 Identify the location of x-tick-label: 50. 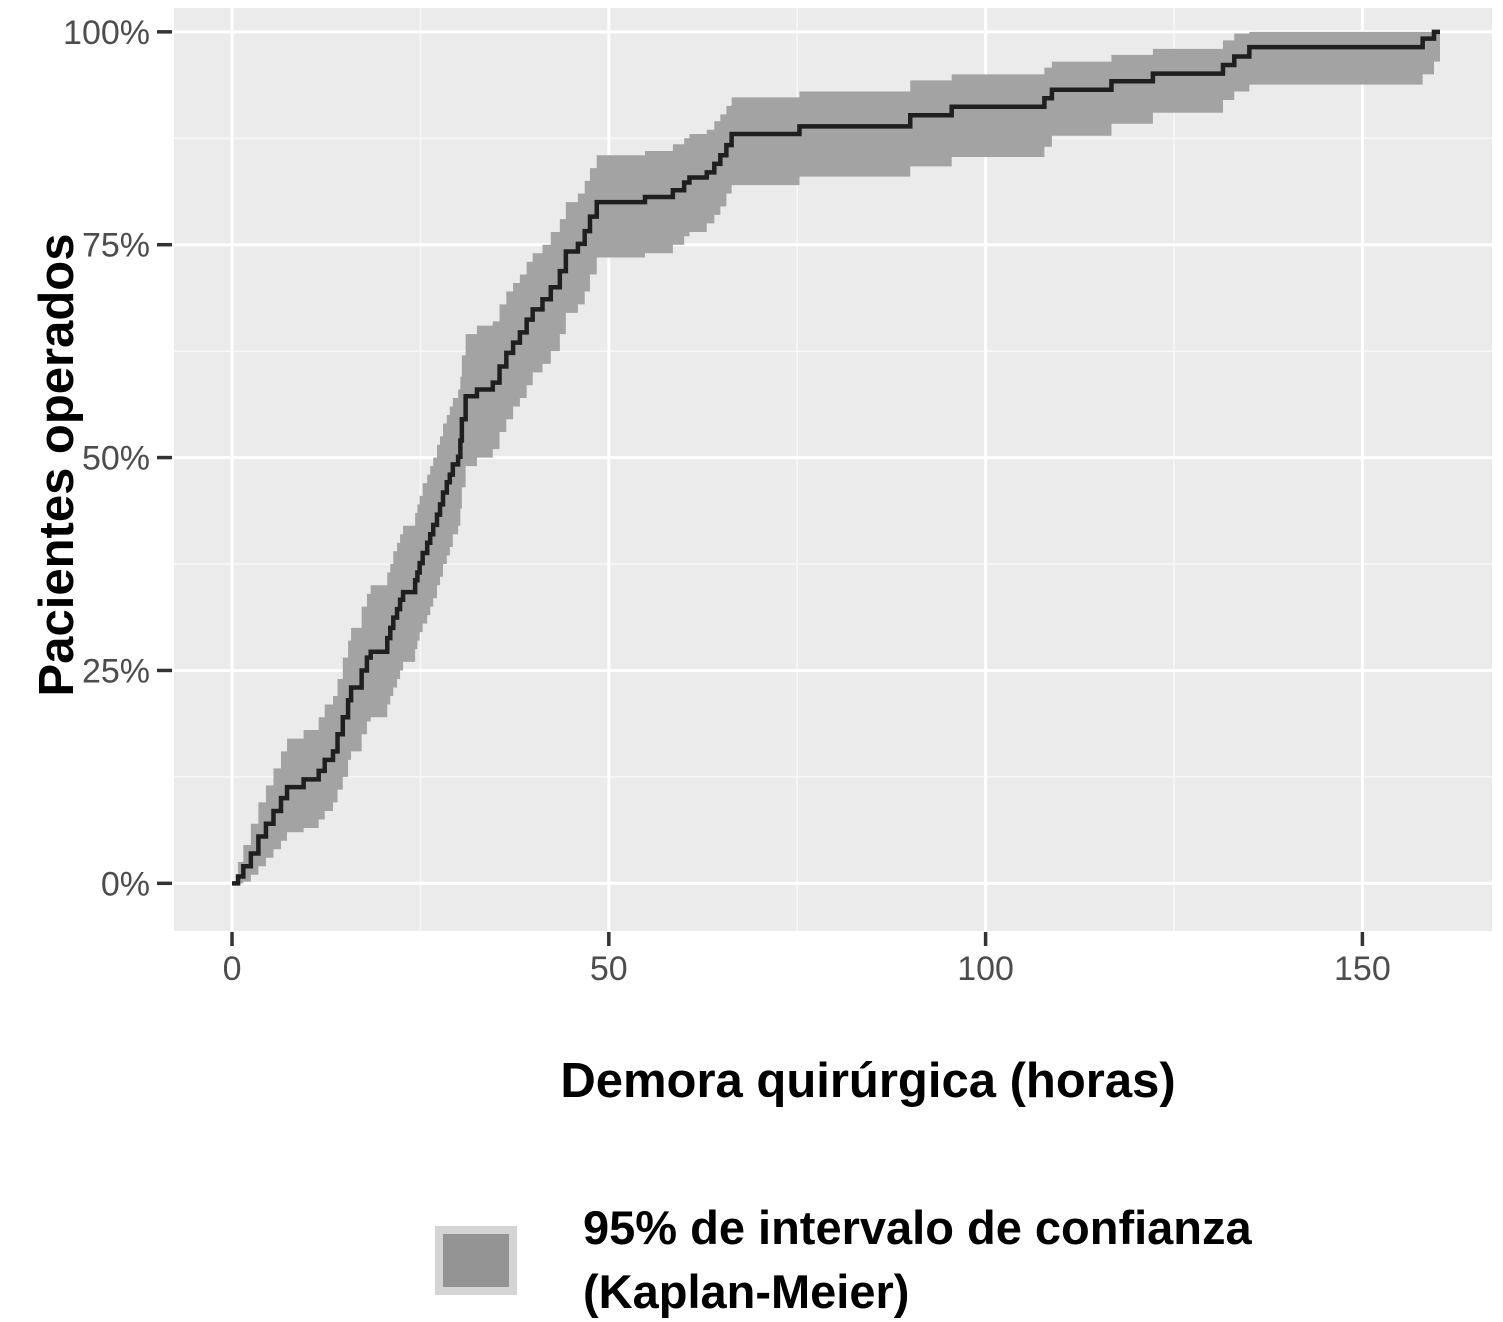
(609, 969).